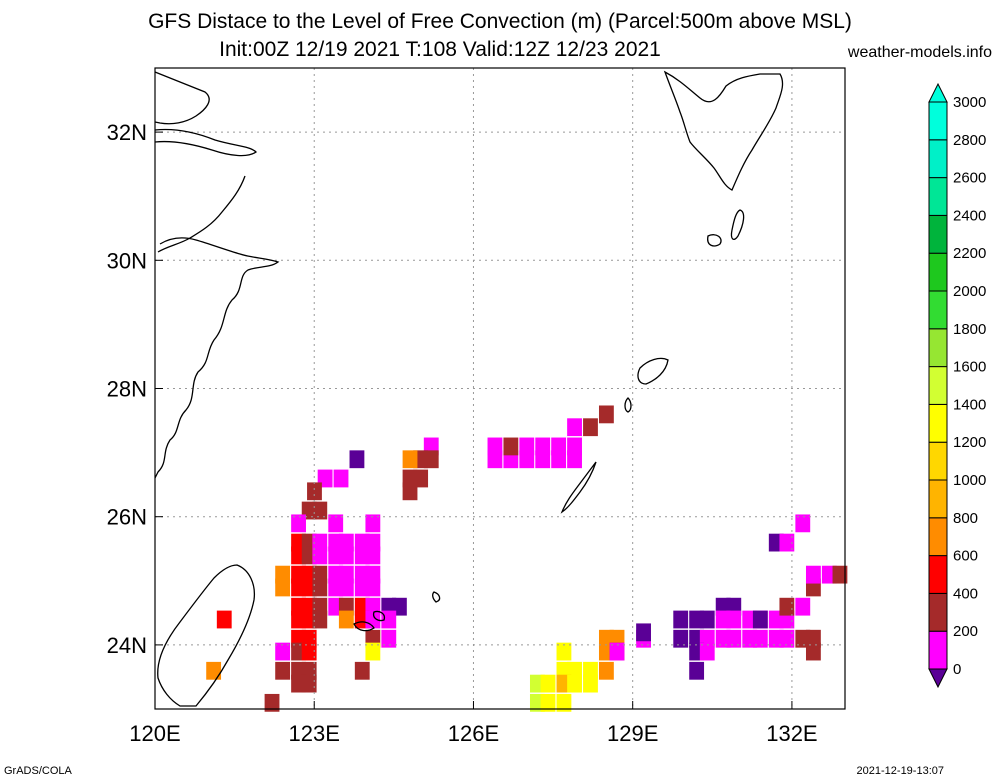  Describe the element at coordinates (969, 404) in the screenshot. I see `colorbar-label: 1400` at that location.